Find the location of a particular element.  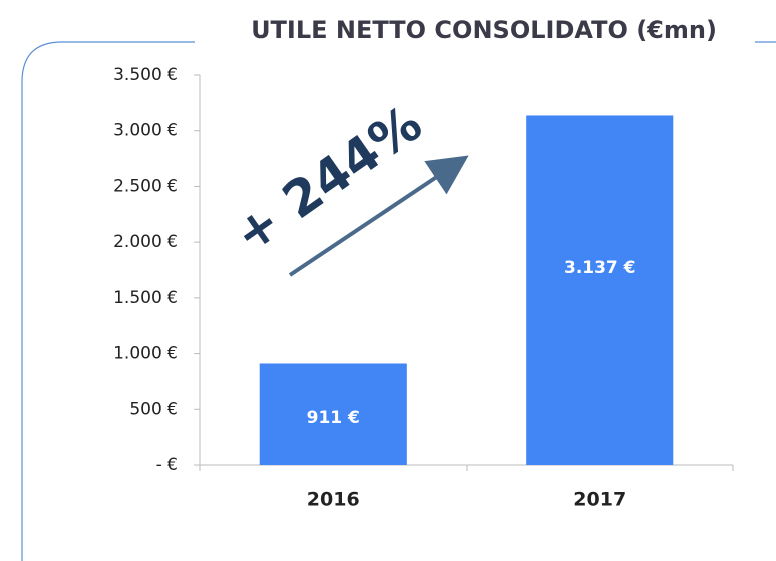

y-tick-label: 2.000 € is located at coordinates (145, 242).